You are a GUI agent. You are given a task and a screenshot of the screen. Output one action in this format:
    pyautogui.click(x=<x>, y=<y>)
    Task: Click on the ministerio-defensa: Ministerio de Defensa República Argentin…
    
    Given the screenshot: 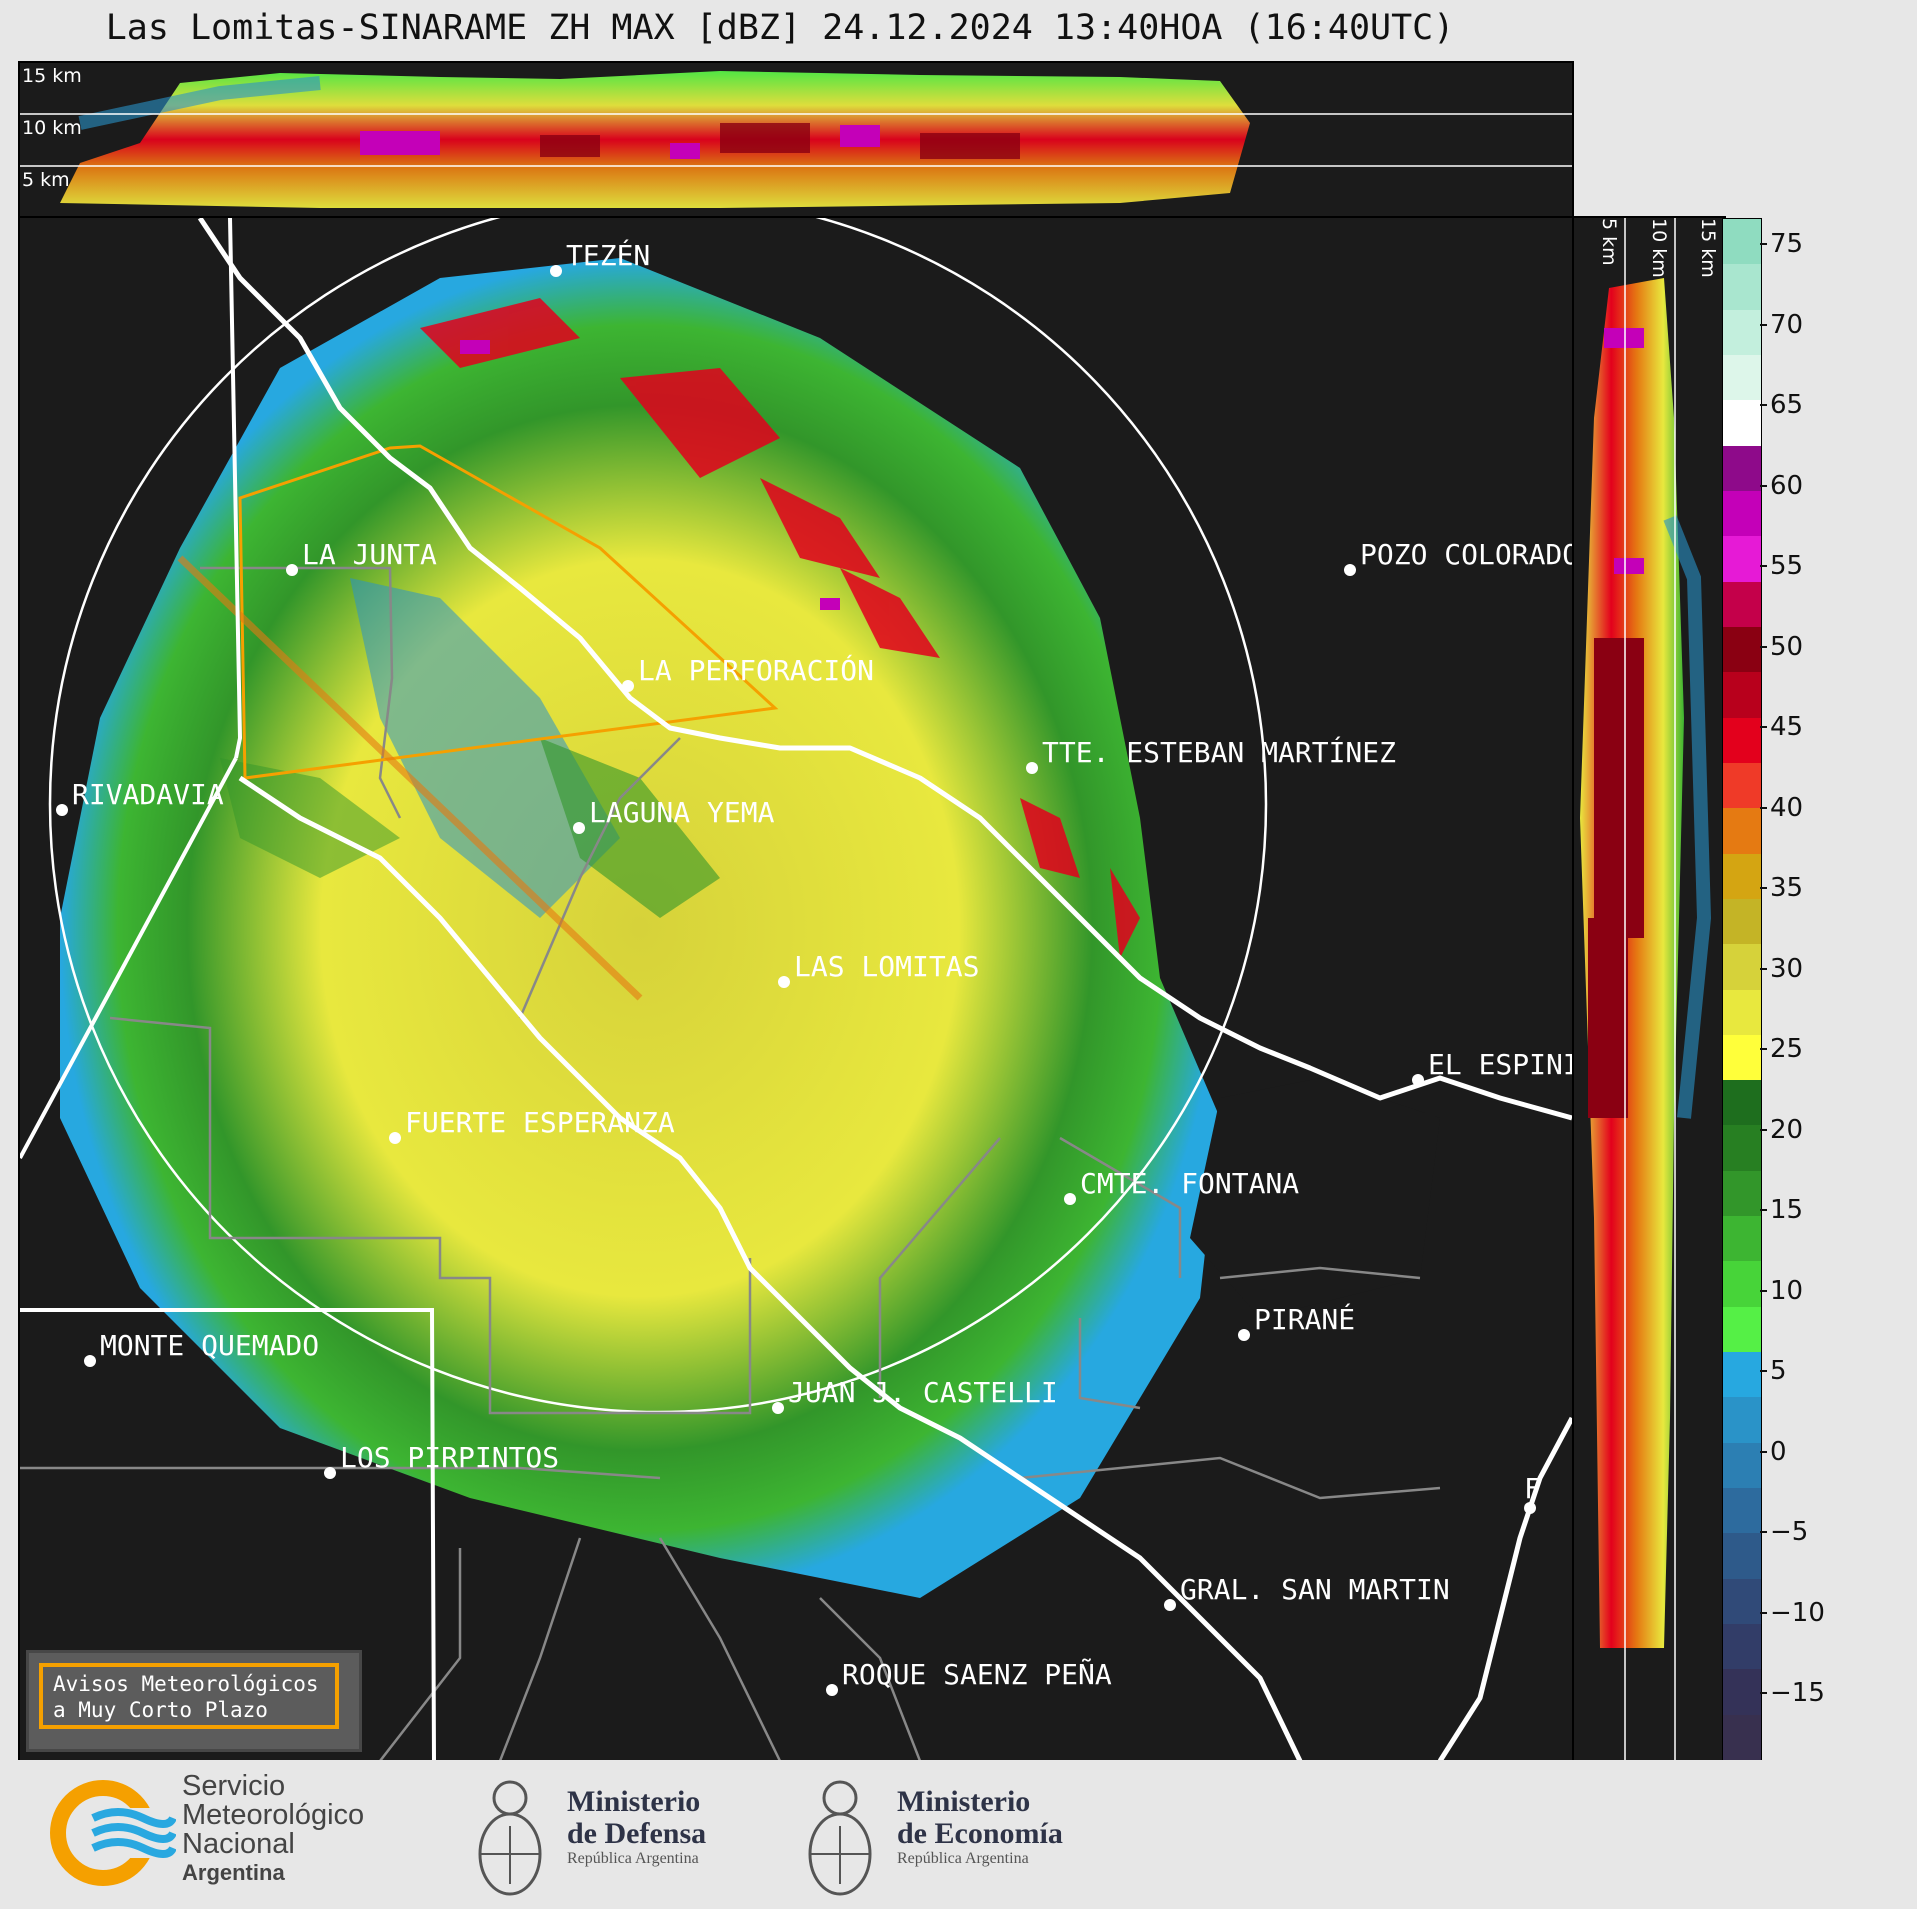 What is the action you would take?
    pyautogui.click(x=637, y=1826)
    